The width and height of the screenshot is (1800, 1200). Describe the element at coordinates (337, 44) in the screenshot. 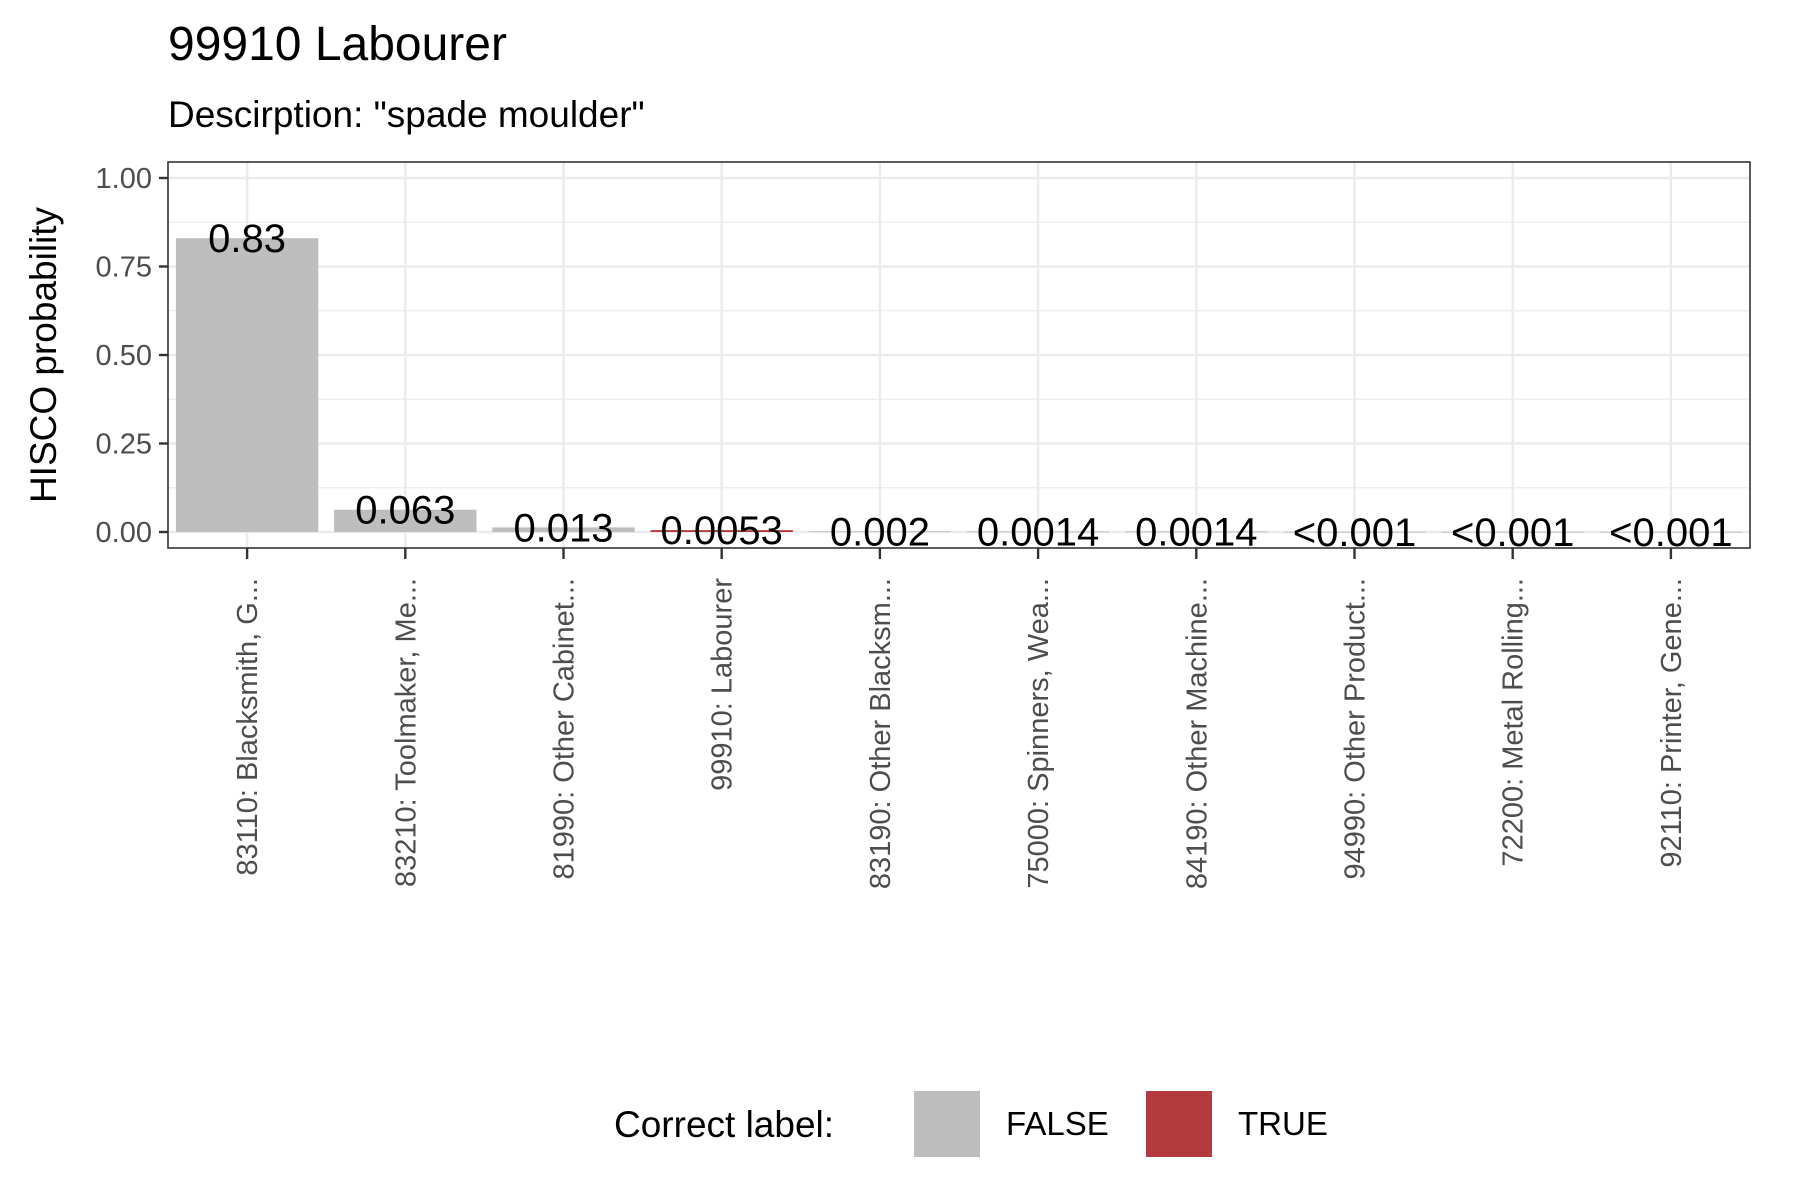

I see `chart-title: 99910 Labourer` at that location.